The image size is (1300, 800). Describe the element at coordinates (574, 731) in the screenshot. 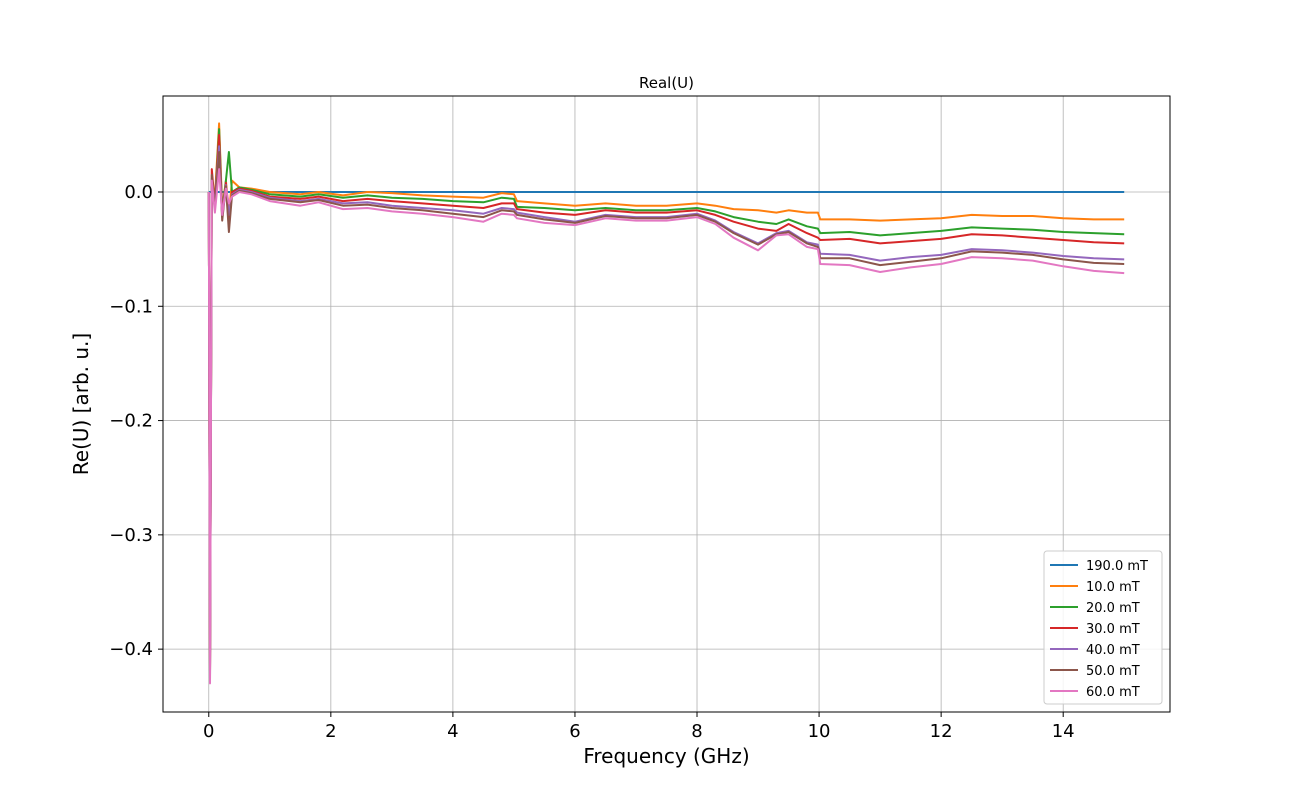

I see `x-tick-label: 6` at that location.